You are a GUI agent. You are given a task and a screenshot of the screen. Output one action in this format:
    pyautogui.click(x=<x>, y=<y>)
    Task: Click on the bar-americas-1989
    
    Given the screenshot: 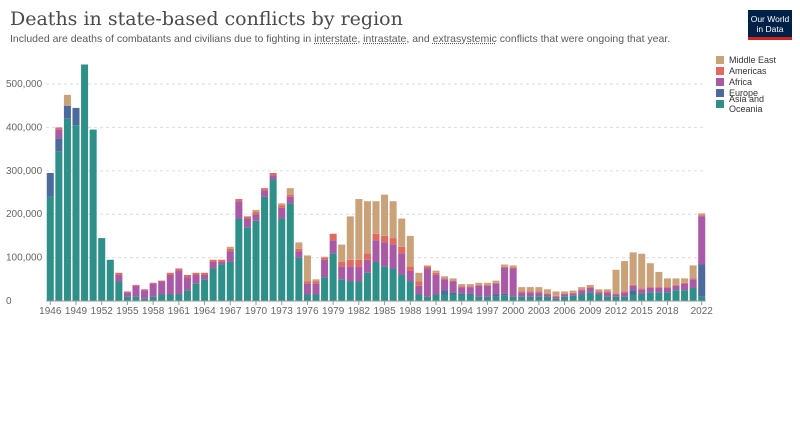 What is the action you would take?
    pyautogui.click(x=419, y=283)
    